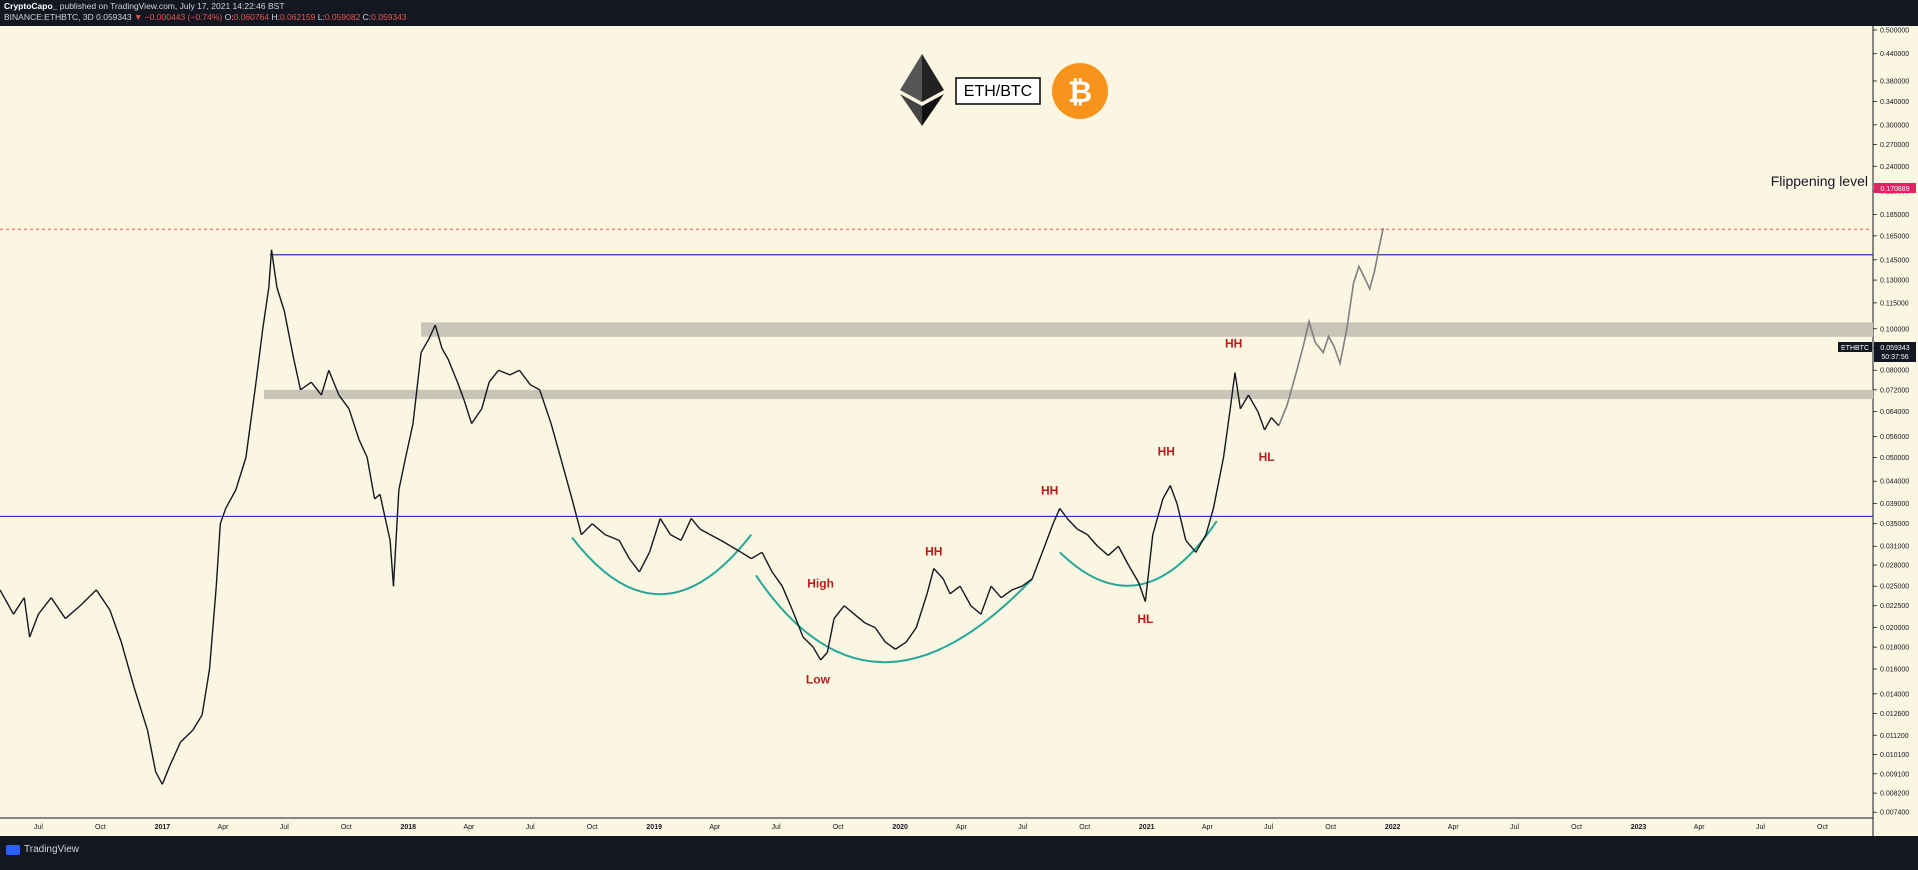 This screenshot has width=1918, height=870. What do you see at coordinates (1894, 813) in the screenshot?
I see `y-tick-label: 0.007400` at bounding box center [1894, 813].